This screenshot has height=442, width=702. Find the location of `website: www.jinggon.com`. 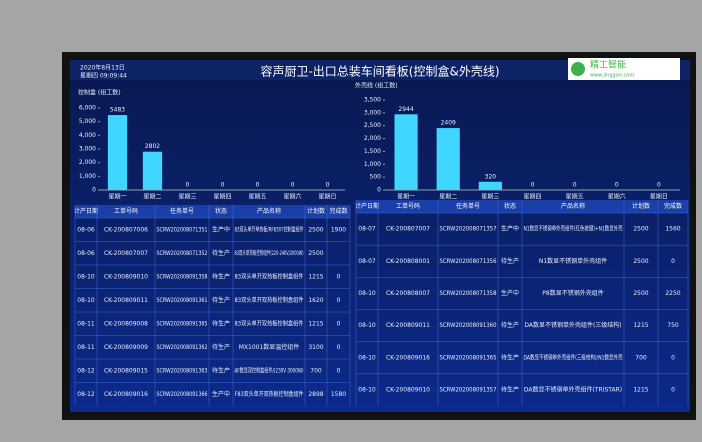

website: www.jinggon.com is located at coordinates (612, 76).